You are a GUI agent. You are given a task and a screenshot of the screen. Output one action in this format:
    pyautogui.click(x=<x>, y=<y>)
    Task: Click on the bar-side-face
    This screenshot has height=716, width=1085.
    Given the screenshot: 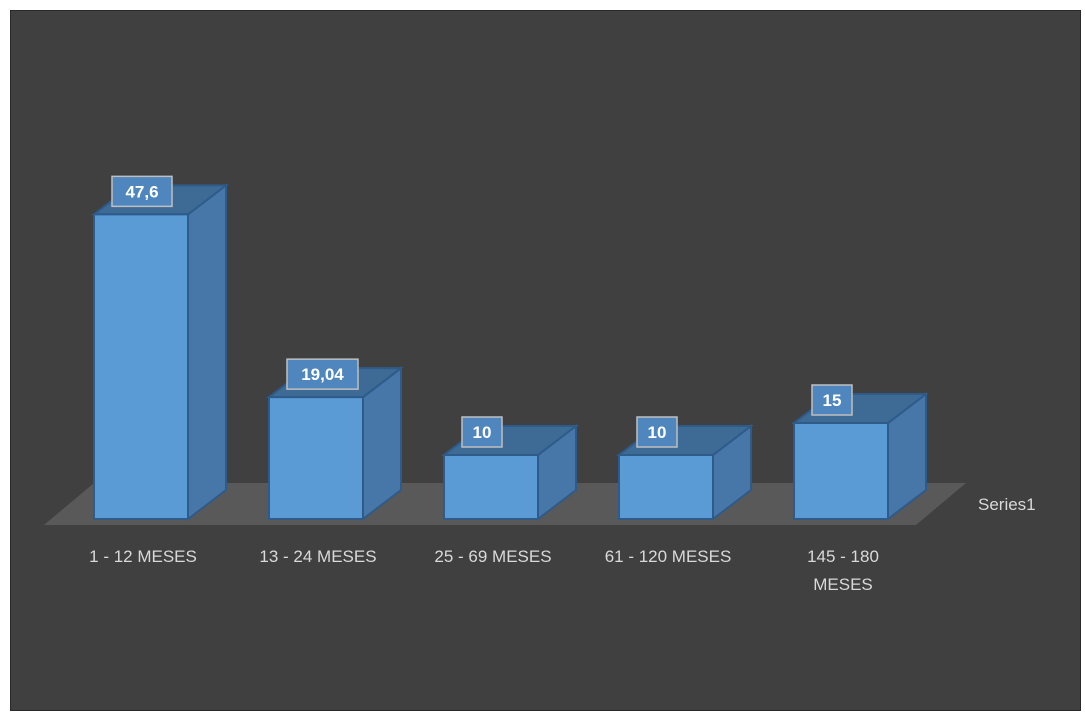 What is the action you would take?
    pyautogui.click(x=207, y=352)
    